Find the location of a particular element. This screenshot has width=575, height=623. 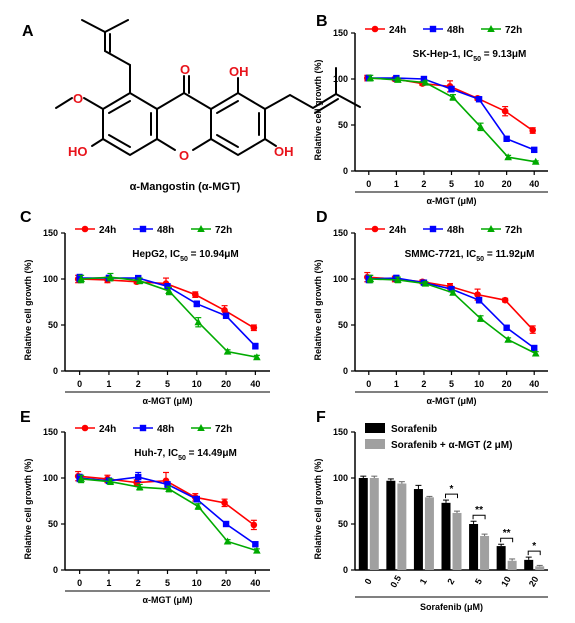

panel-letter-f: F is located at coordinates (321, 417).